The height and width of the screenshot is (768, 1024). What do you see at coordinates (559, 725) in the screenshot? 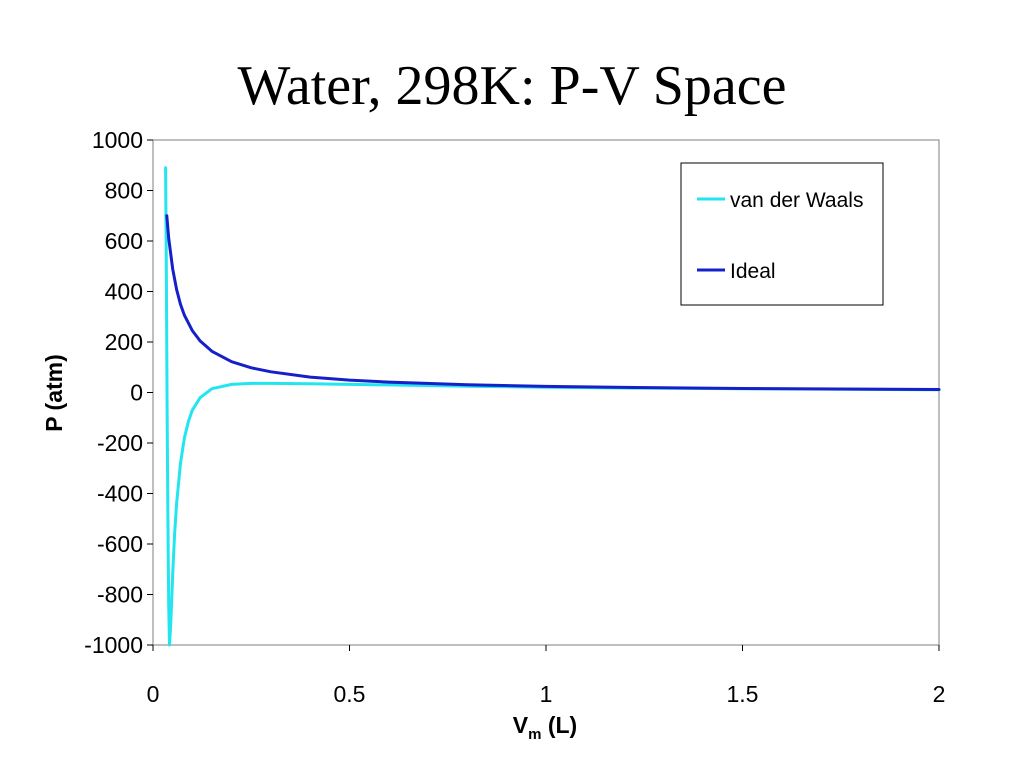
I see `x-axis-title-suffix: (L)` at bounding box center [559, 725].